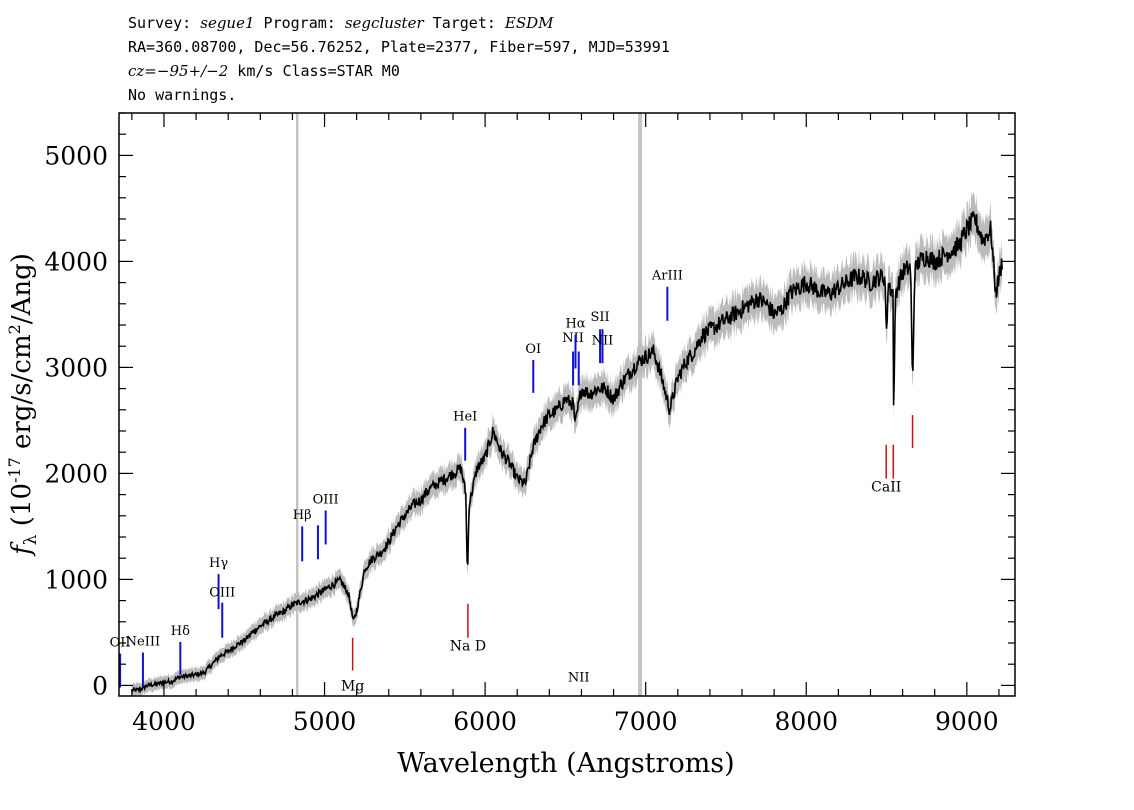 This screenshot has width=1134, height=810. What do you see at coordinates (485, 721) in the screenshot?
I see `x-tick-label: 6000` at bounding box center [485, 721].